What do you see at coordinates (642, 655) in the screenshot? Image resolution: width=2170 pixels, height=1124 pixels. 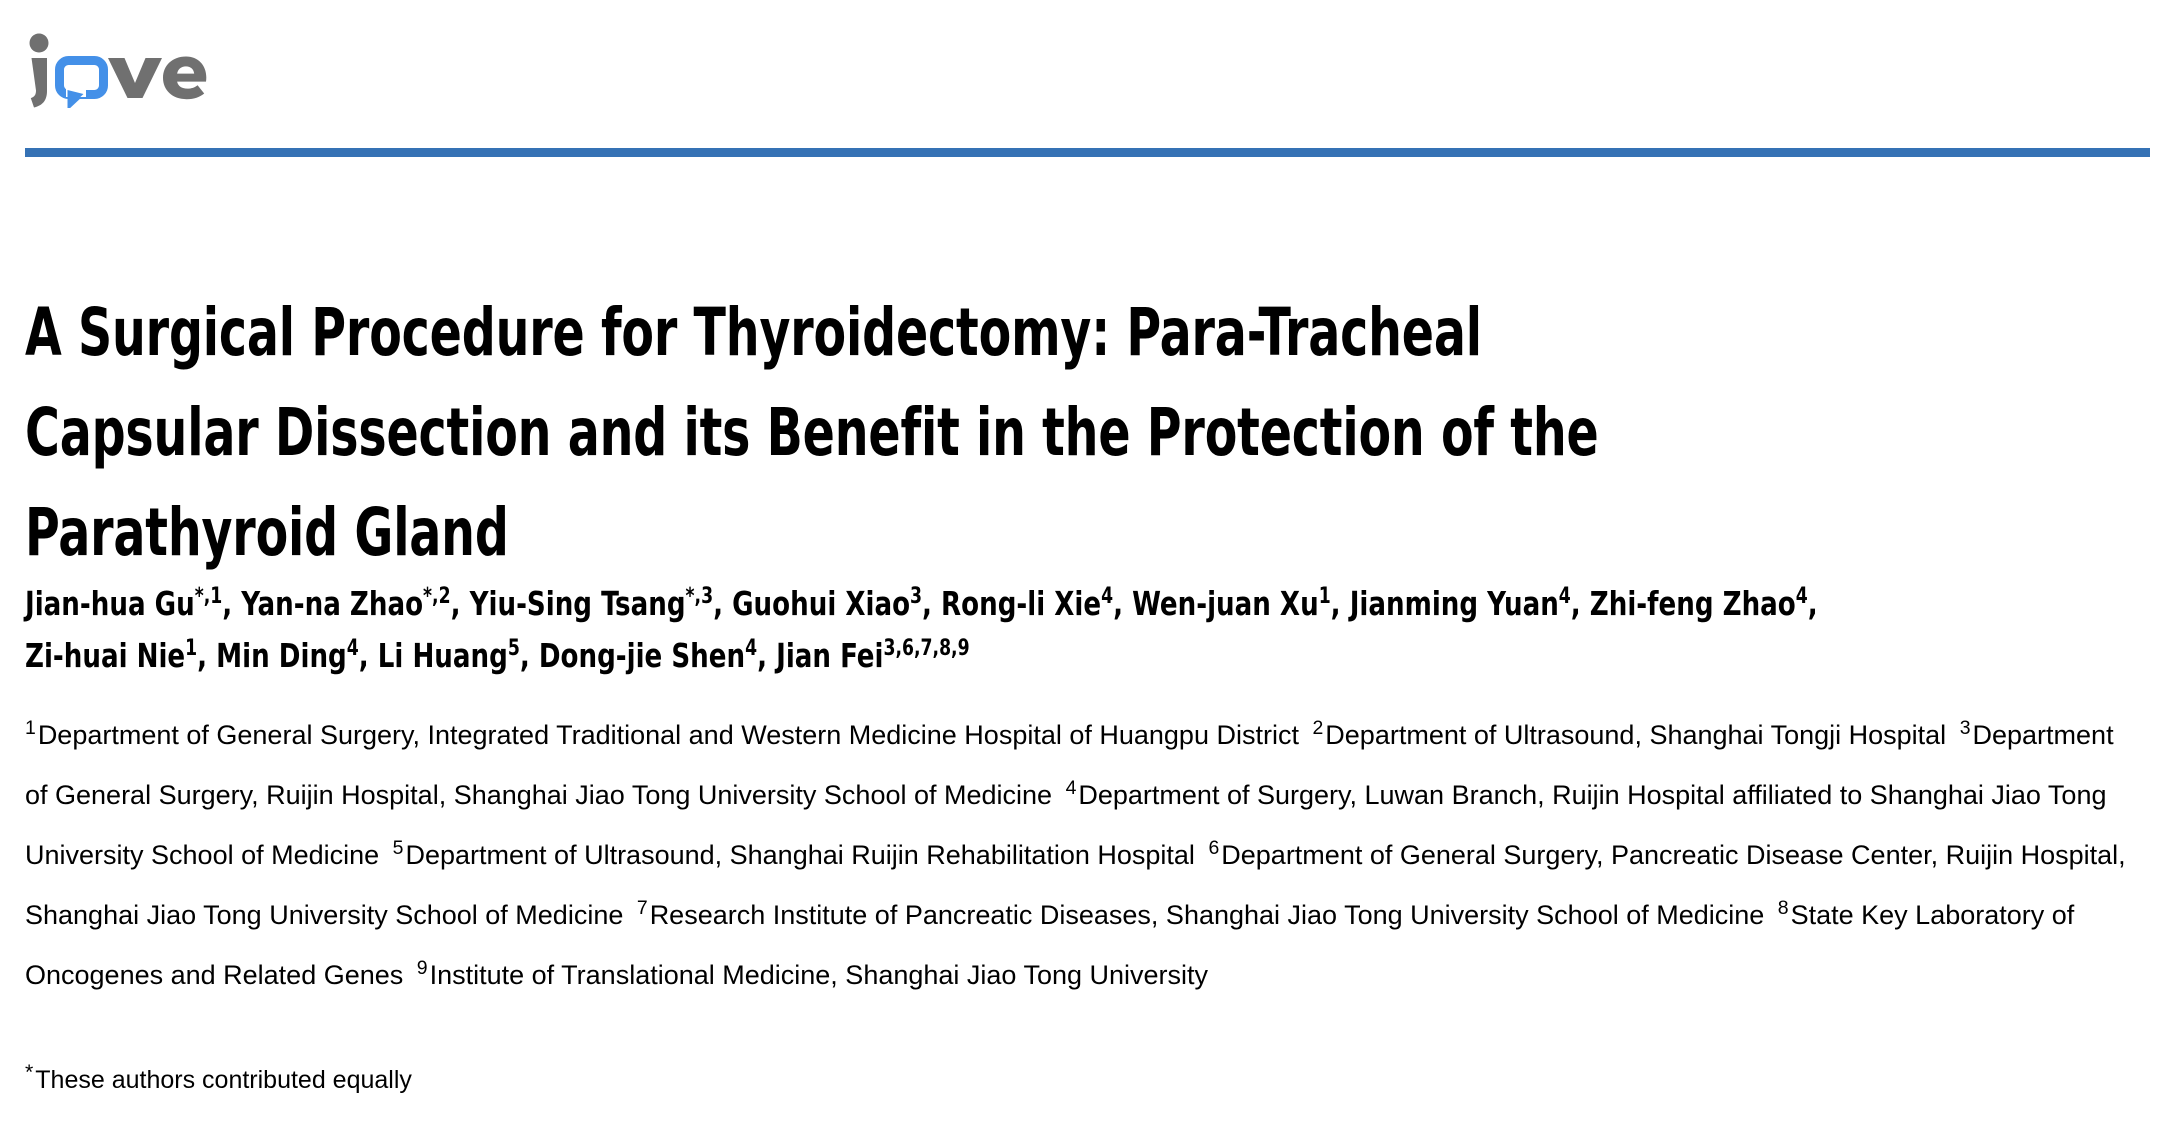 I see `author-name-text: Dong-jie Shen` at bounding box center [642, 655].